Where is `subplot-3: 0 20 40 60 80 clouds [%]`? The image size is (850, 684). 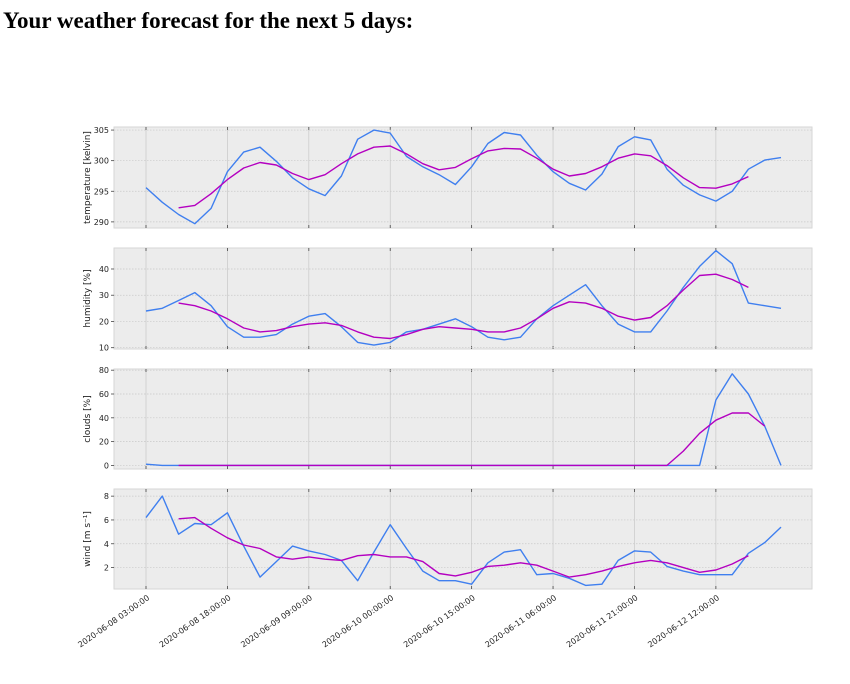 subplot-3: 0 20 40 60 80 clouds [%] is located at coordinates (448, 418).